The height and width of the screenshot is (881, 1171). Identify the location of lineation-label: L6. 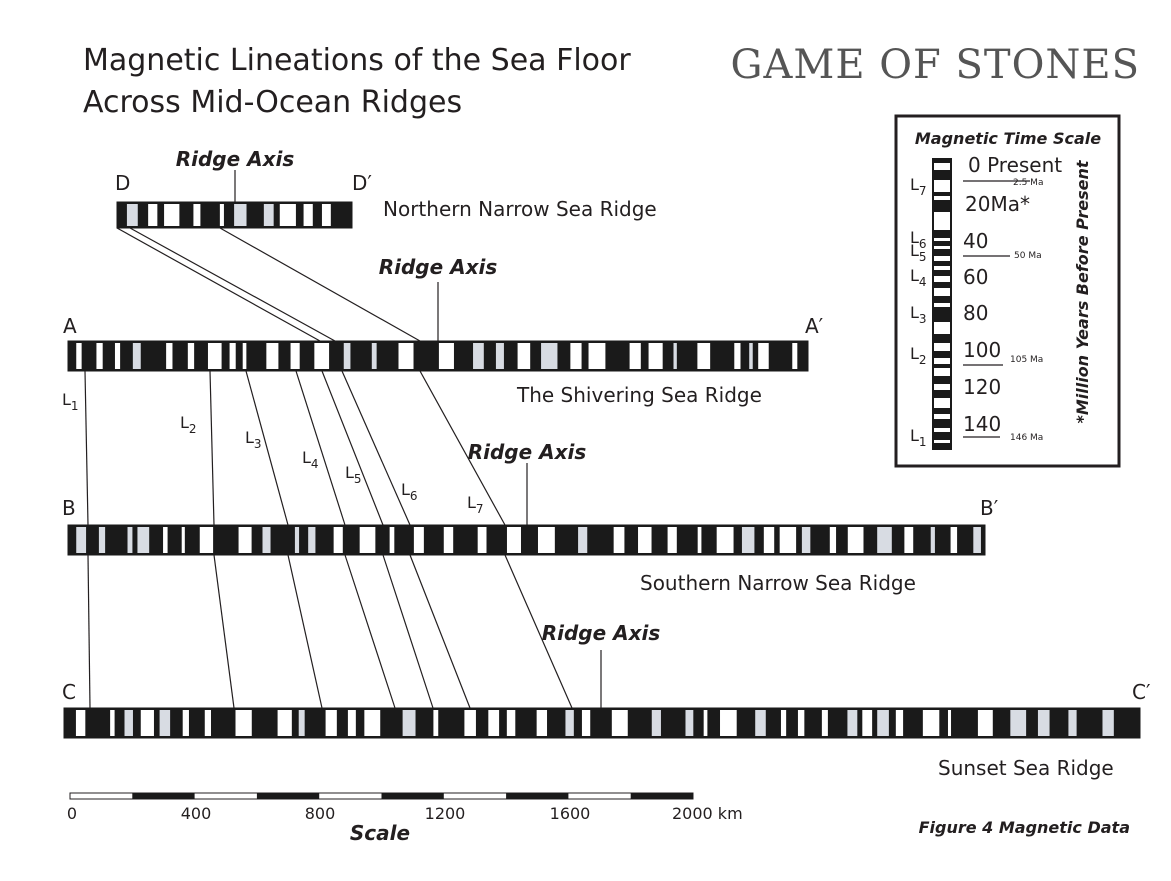
(409, 491).